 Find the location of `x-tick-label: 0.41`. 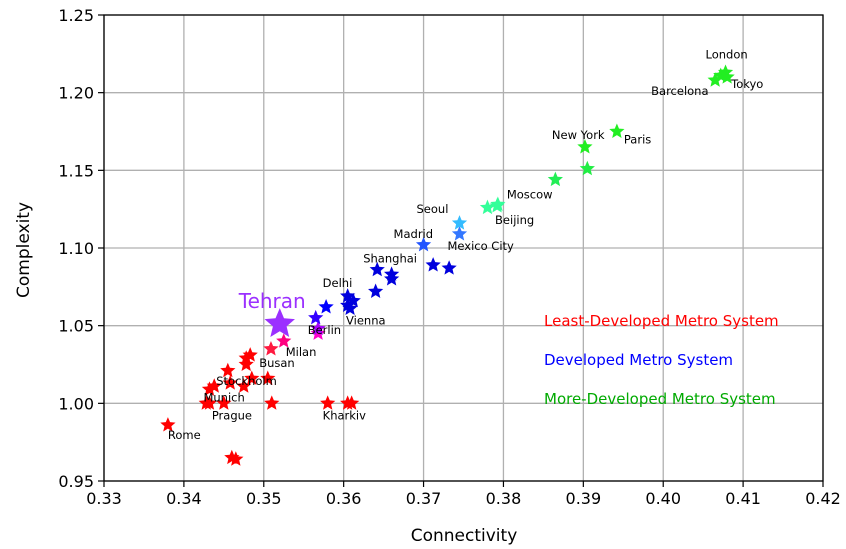

x-tick-label: 0.41 is located at coordinates (743, 498).